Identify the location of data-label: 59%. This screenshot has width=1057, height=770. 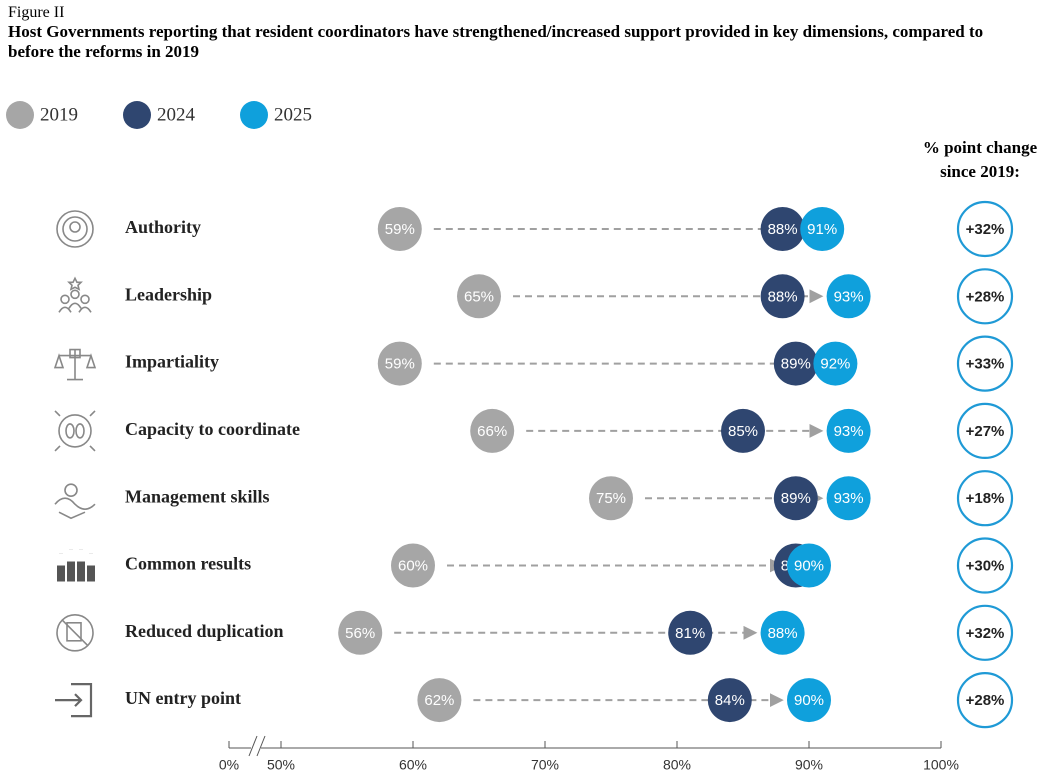
(400, 364).